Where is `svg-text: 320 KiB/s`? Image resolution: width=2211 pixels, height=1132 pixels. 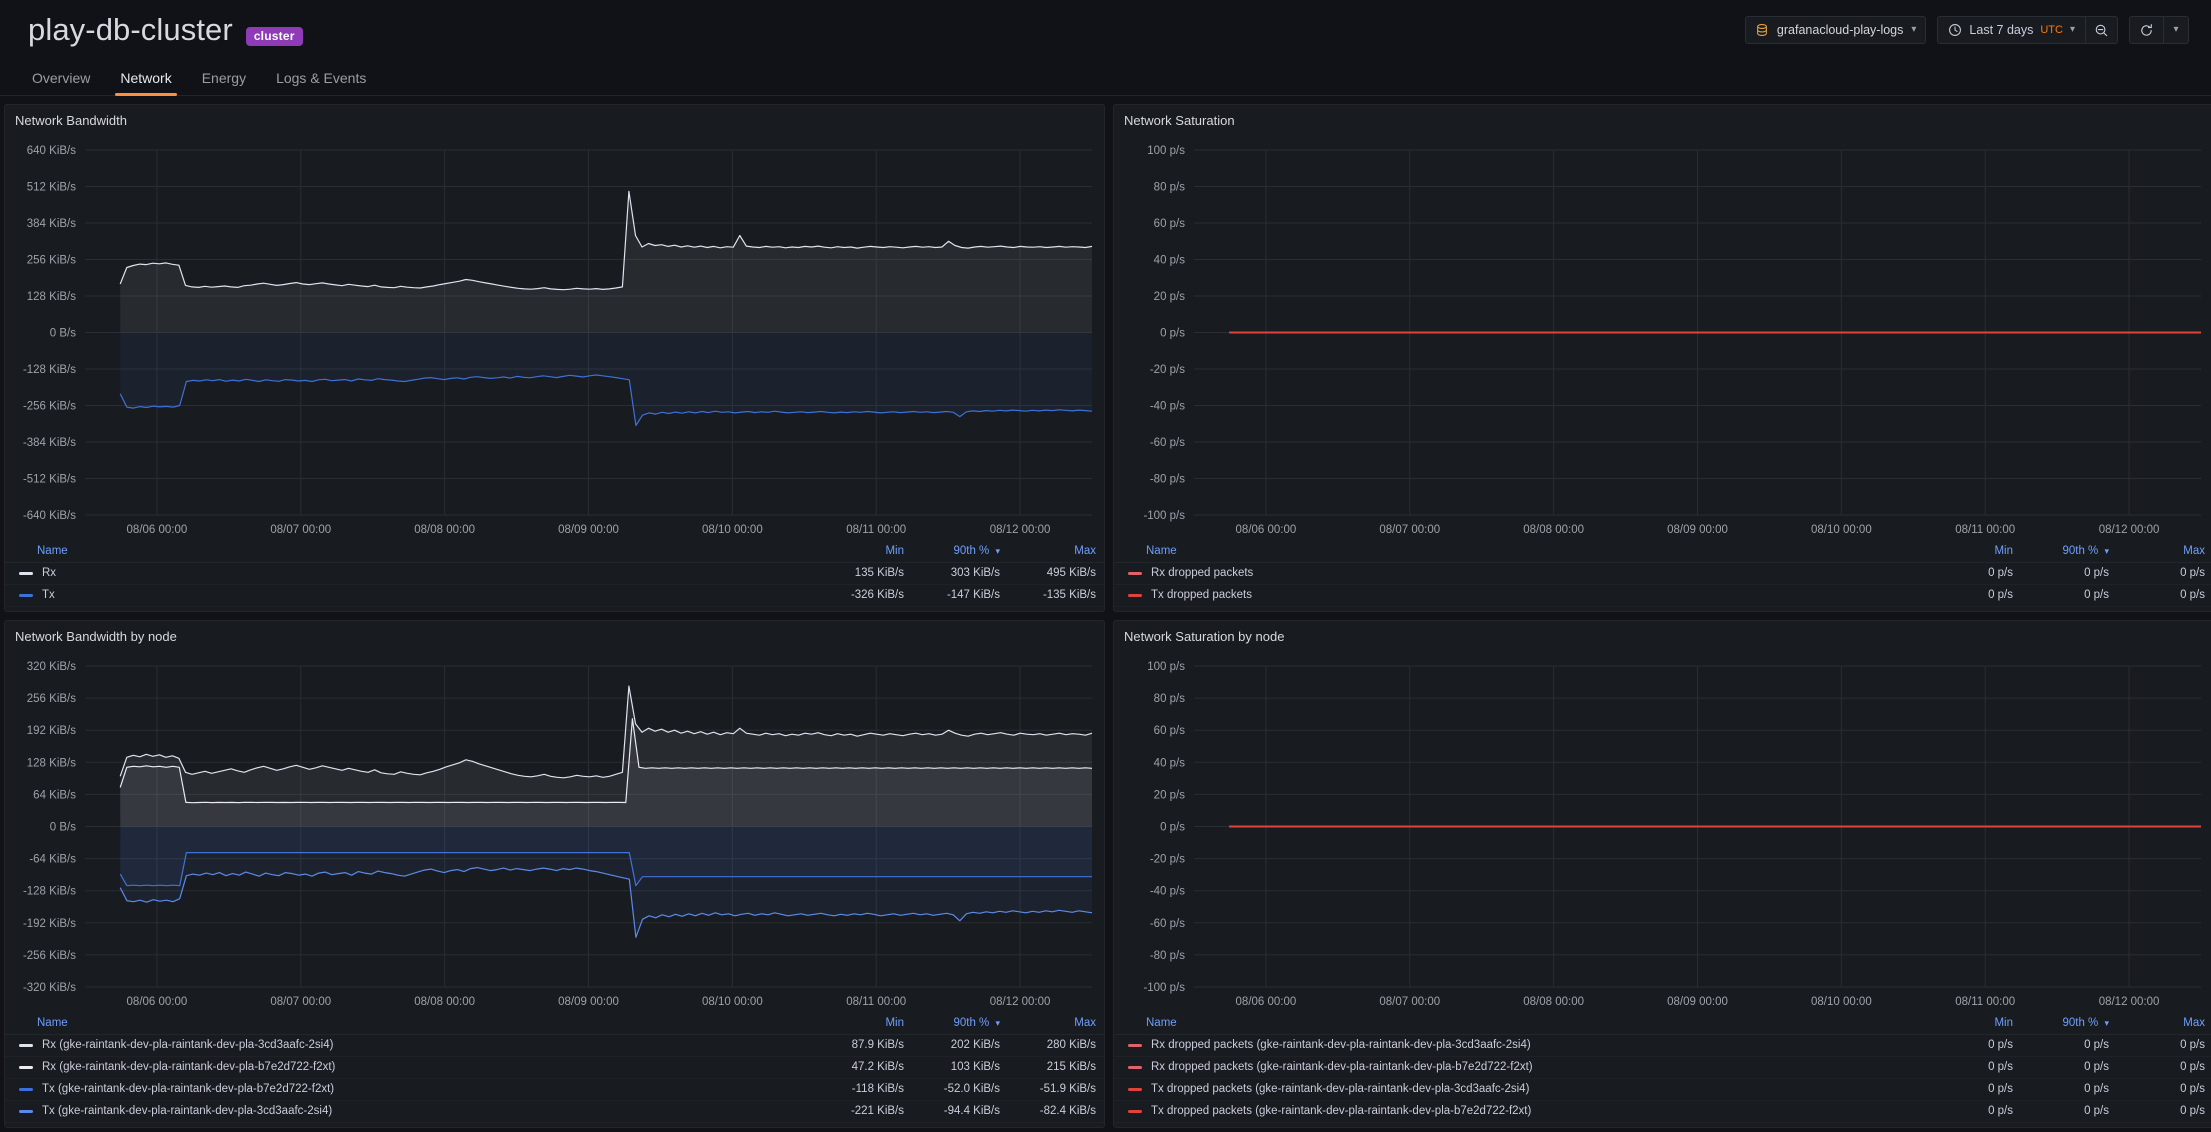
svg-text: 320 KiB/s is located at coordinates (51, 667).